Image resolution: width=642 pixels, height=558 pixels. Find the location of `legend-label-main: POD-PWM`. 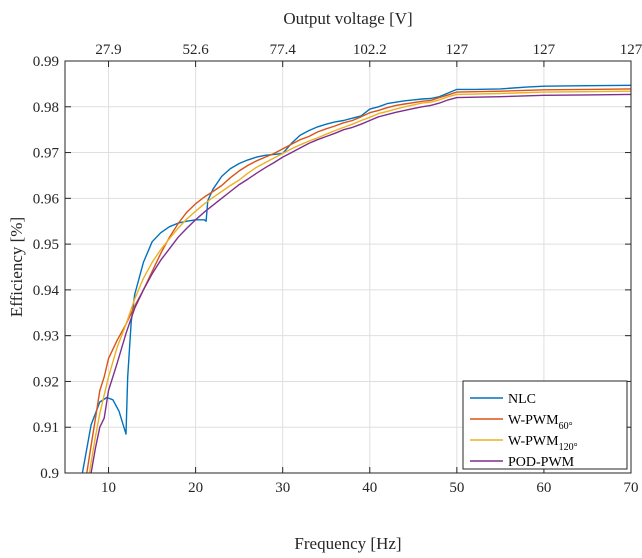

legend-label-main: POD-PWM is located at coordinates (541, 462).